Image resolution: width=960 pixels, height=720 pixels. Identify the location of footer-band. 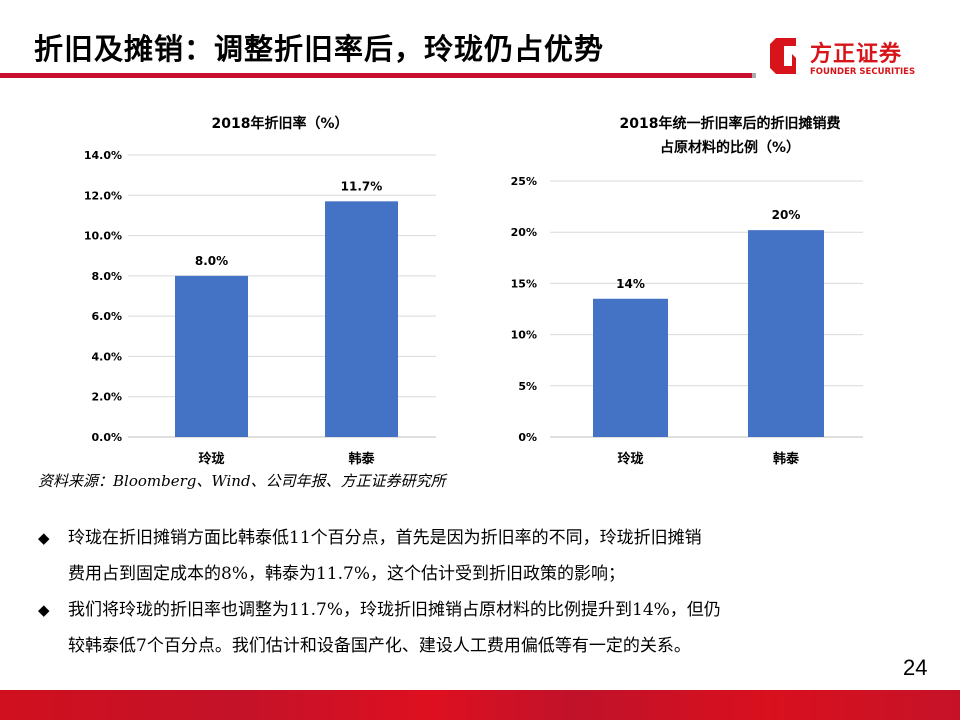
(480, 705).